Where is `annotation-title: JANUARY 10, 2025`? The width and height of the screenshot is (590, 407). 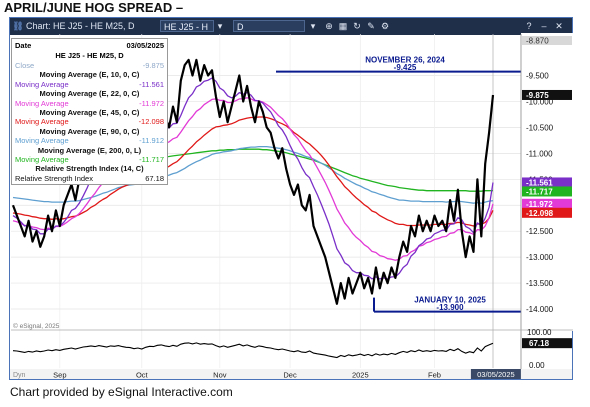
annotation-title: JANUARY 10, 2025 is located at coordinates (450, 300).